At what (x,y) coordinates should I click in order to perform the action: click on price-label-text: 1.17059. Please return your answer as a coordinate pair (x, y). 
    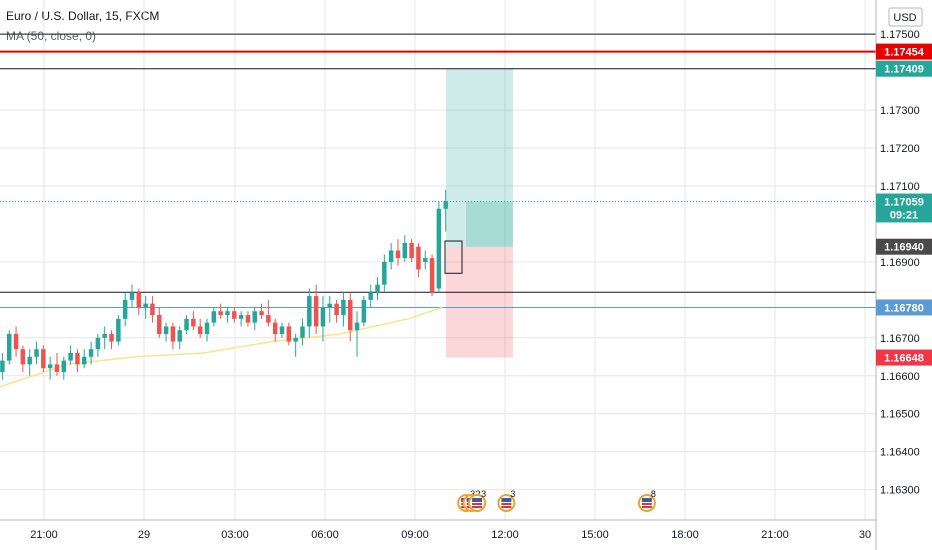
    Looking at the image, I should click on (904, 203).